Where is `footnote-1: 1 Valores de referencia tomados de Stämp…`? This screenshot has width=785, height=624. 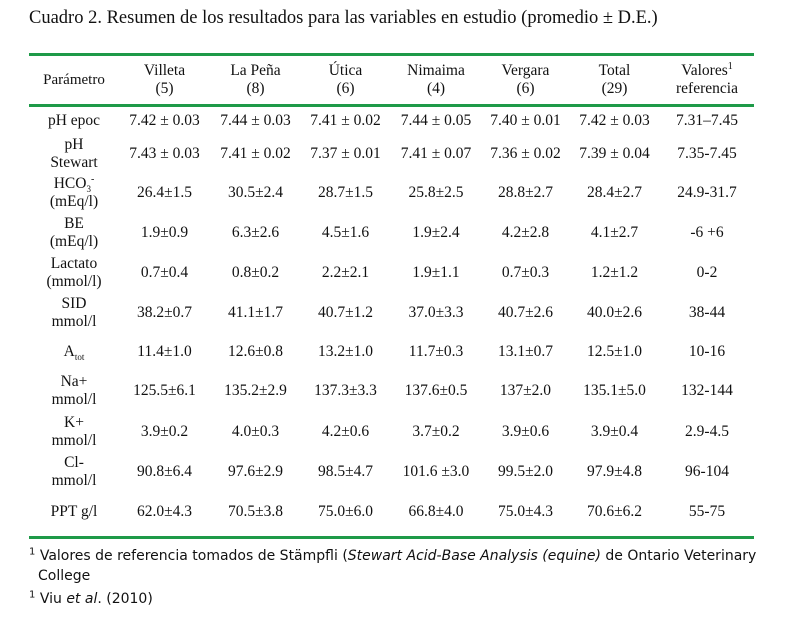 footnote-1: 1 Valores de referencia tomados de Stämp… is located at coordinates (393, 555).